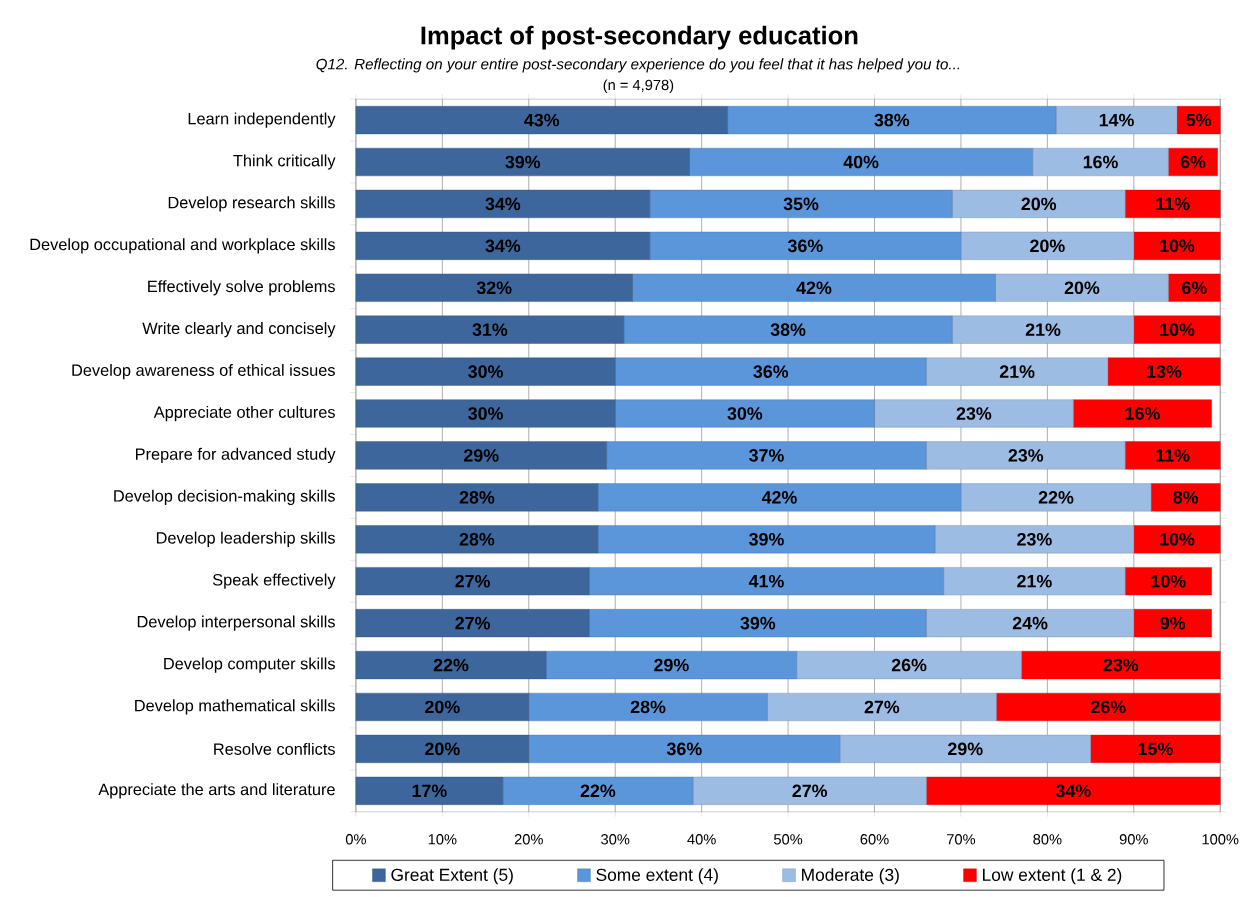 This screenshot has width=1246, height=897. I want to click on x-tick-label: 50%, so click(788, 839).